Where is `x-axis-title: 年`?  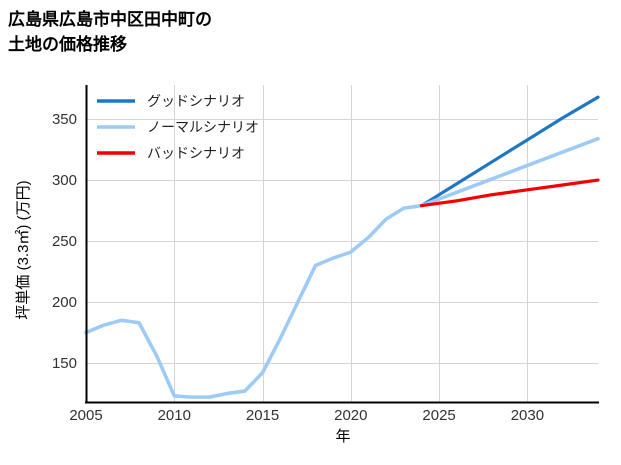 x-axis-title: 年 is located at coordinates (342, 436).